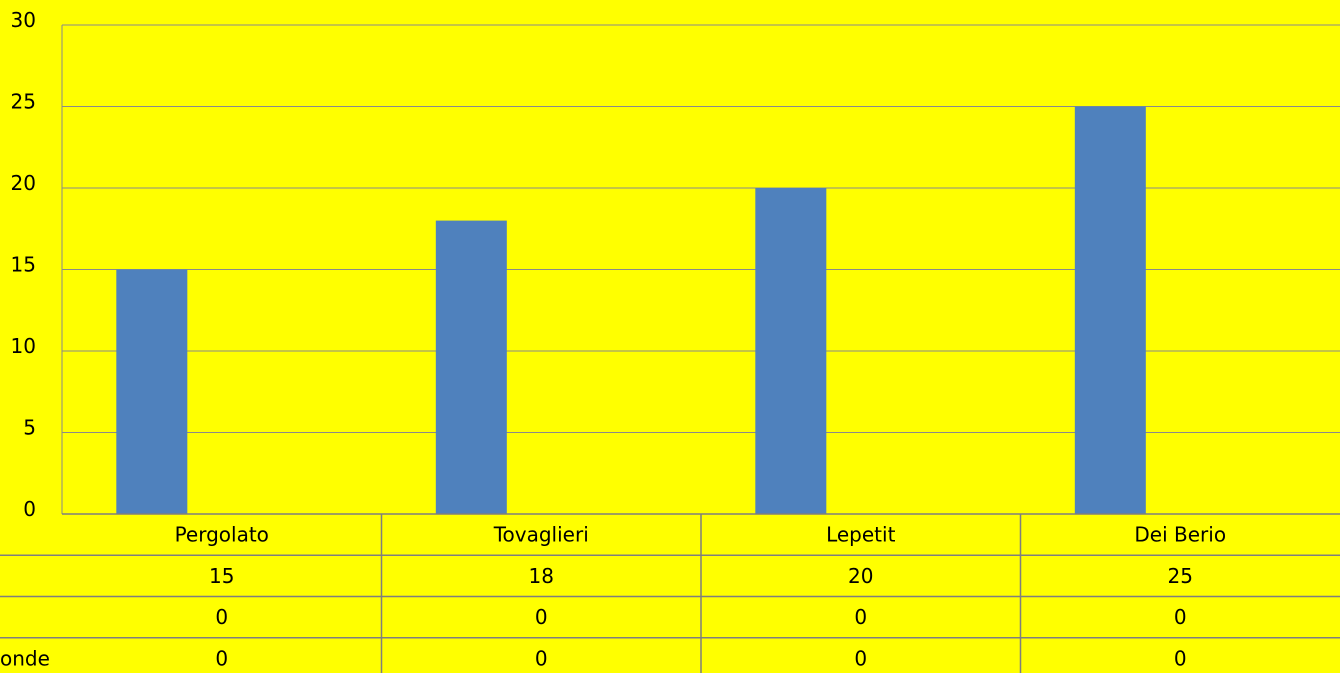 This screenshot has height=673, width=1340. What do you see at coordinates (1180, 576) in the screenshot?
I see `table-value: 25` at bounding box center [1180, 576].